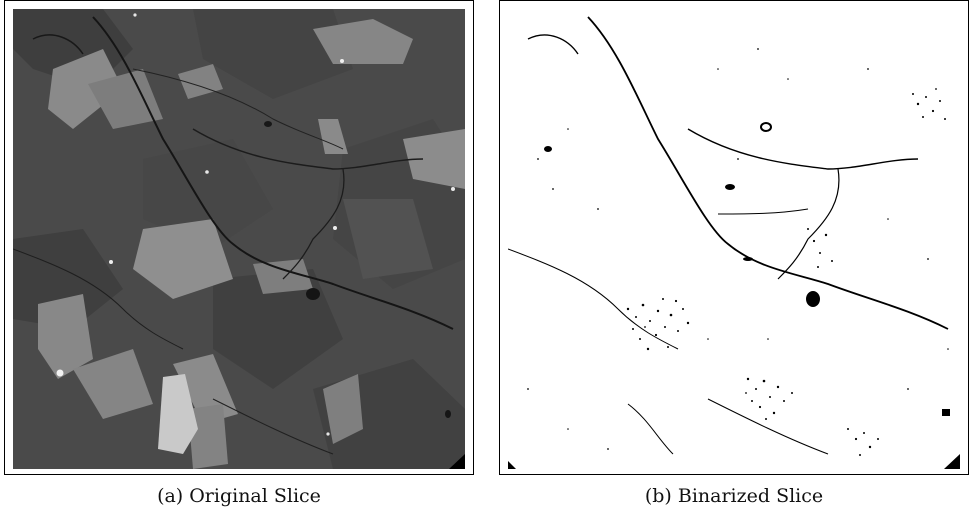 The width and height of the screenshot is (972, 514). Describe the element at coordinates (170, 496) in the screenshot. I see `caption-label-a: (a)` at that location.